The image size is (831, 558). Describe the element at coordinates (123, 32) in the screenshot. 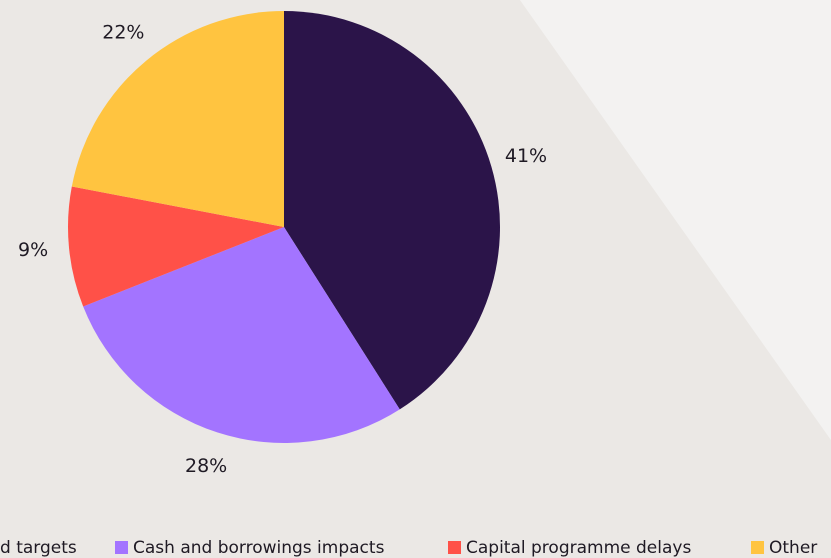

I see `data-label: 22%` at that location.